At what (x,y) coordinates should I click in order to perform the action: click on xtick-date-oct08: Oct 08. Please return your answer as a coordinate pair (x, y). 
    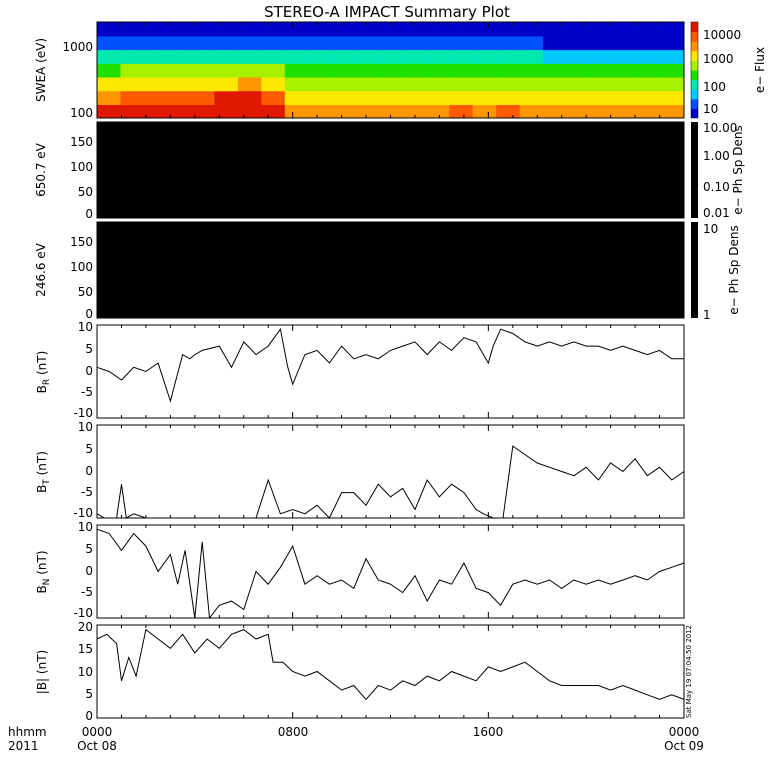
    Looking at the image, I should click on (97, 746).